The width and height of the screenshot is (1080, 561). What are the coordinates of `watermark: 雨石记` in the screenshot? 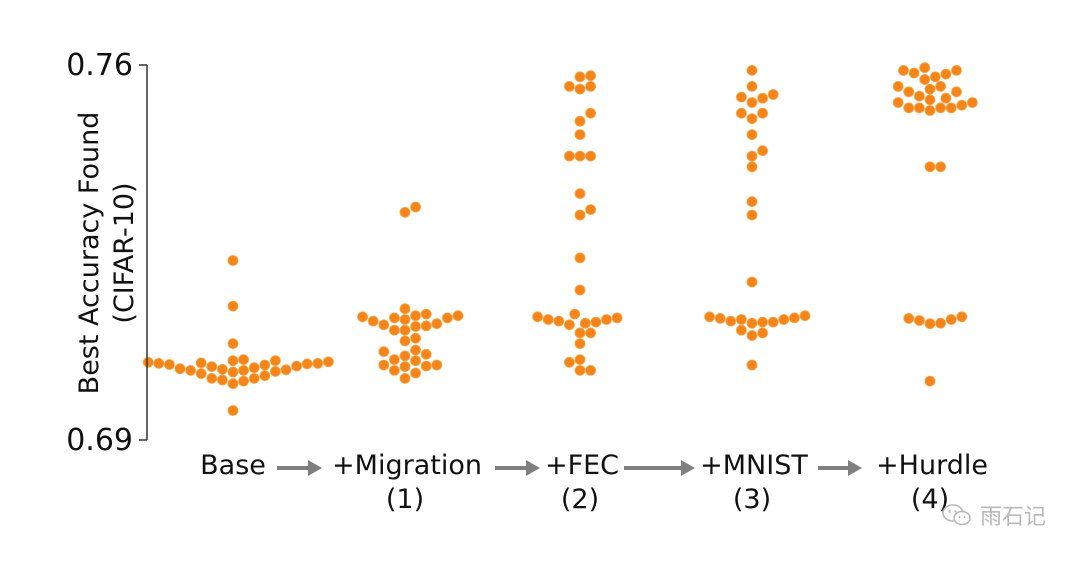 It's located at (994, 515).